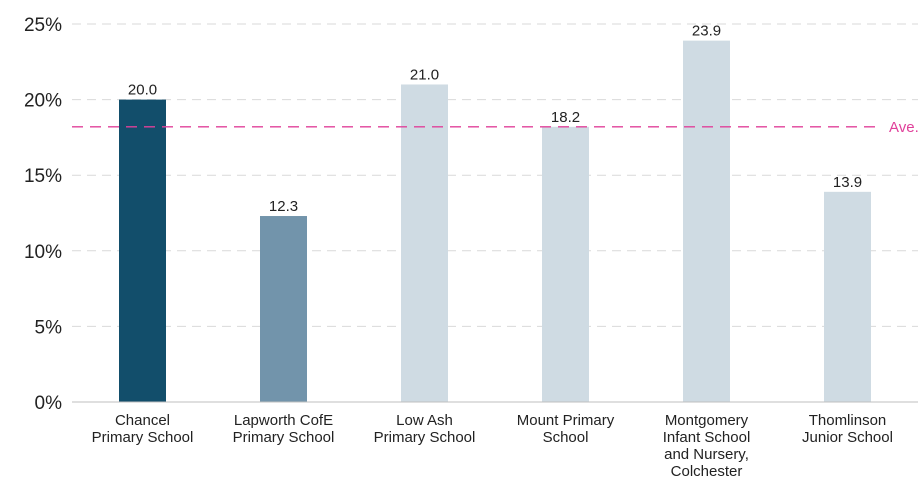  I want to click on x-tick-label-line: and Nursery,, so click(706, 454).